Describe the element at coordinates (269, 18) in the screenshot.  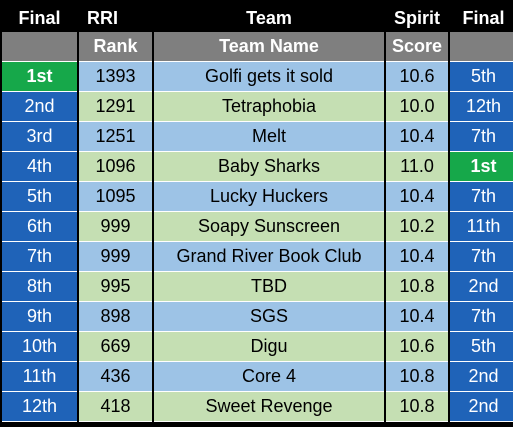
I see `header-team: Team` at that location.